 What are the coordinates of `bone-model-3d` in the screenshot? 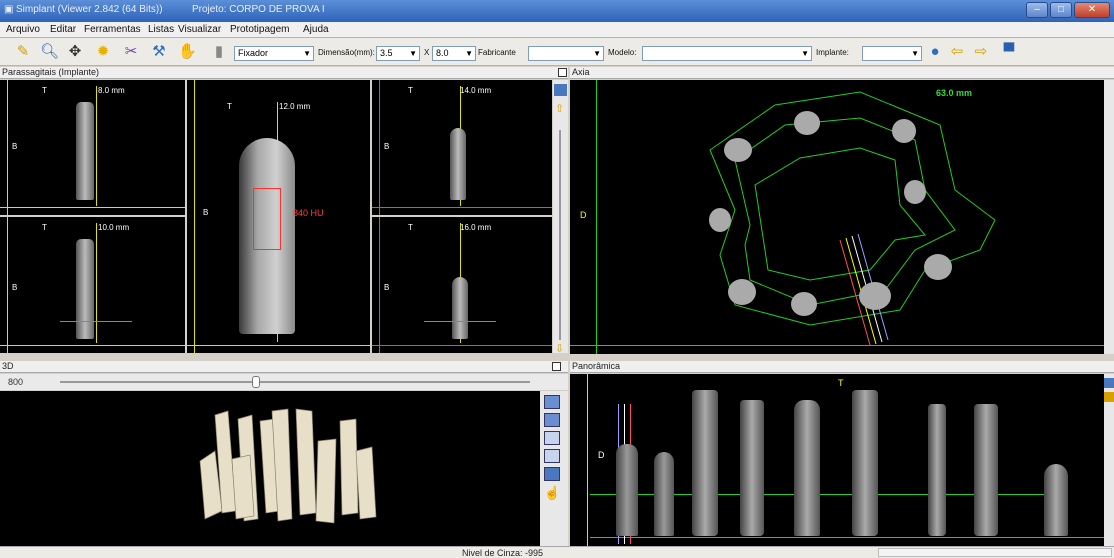 It's located at (288, 466).